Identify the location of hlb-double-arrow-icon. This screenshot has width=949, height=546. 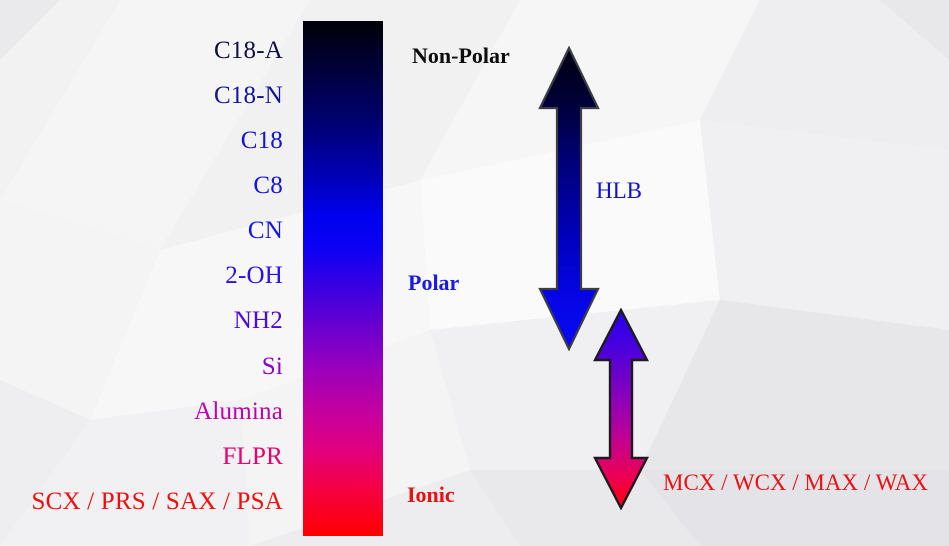
(569, 198).